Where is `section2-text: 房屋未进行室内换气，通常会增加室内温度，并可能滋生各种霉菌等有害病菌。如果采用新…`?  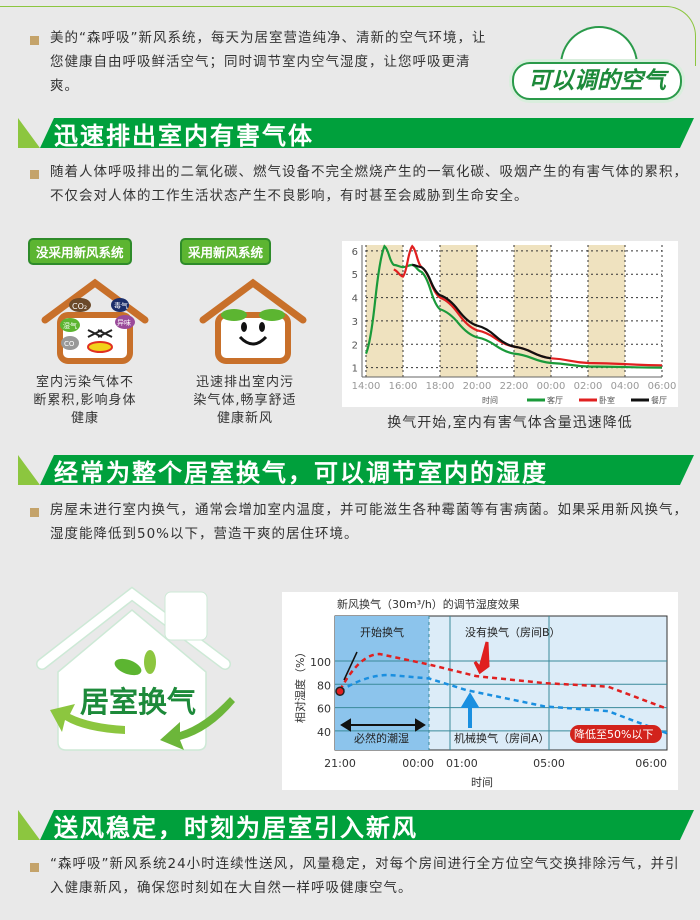
section2-text: 房屋未进行室内换气，通常会增加室内温度，并可能滋生各种霉菌等有害病菌。如果采用新… is located at coordinates (369, 522).